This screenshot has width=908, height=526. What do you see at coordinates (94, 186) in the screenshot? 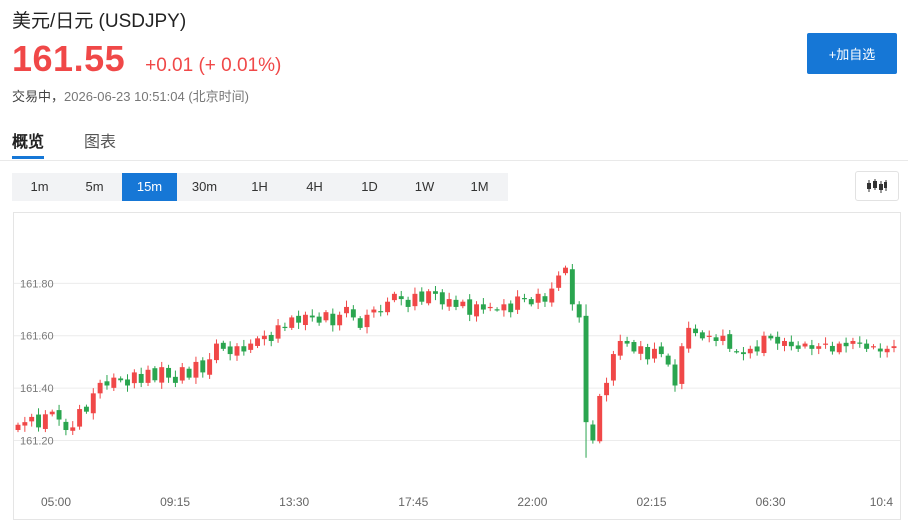
I see `interval-5m: 5m` at bounding box center [94, 186].